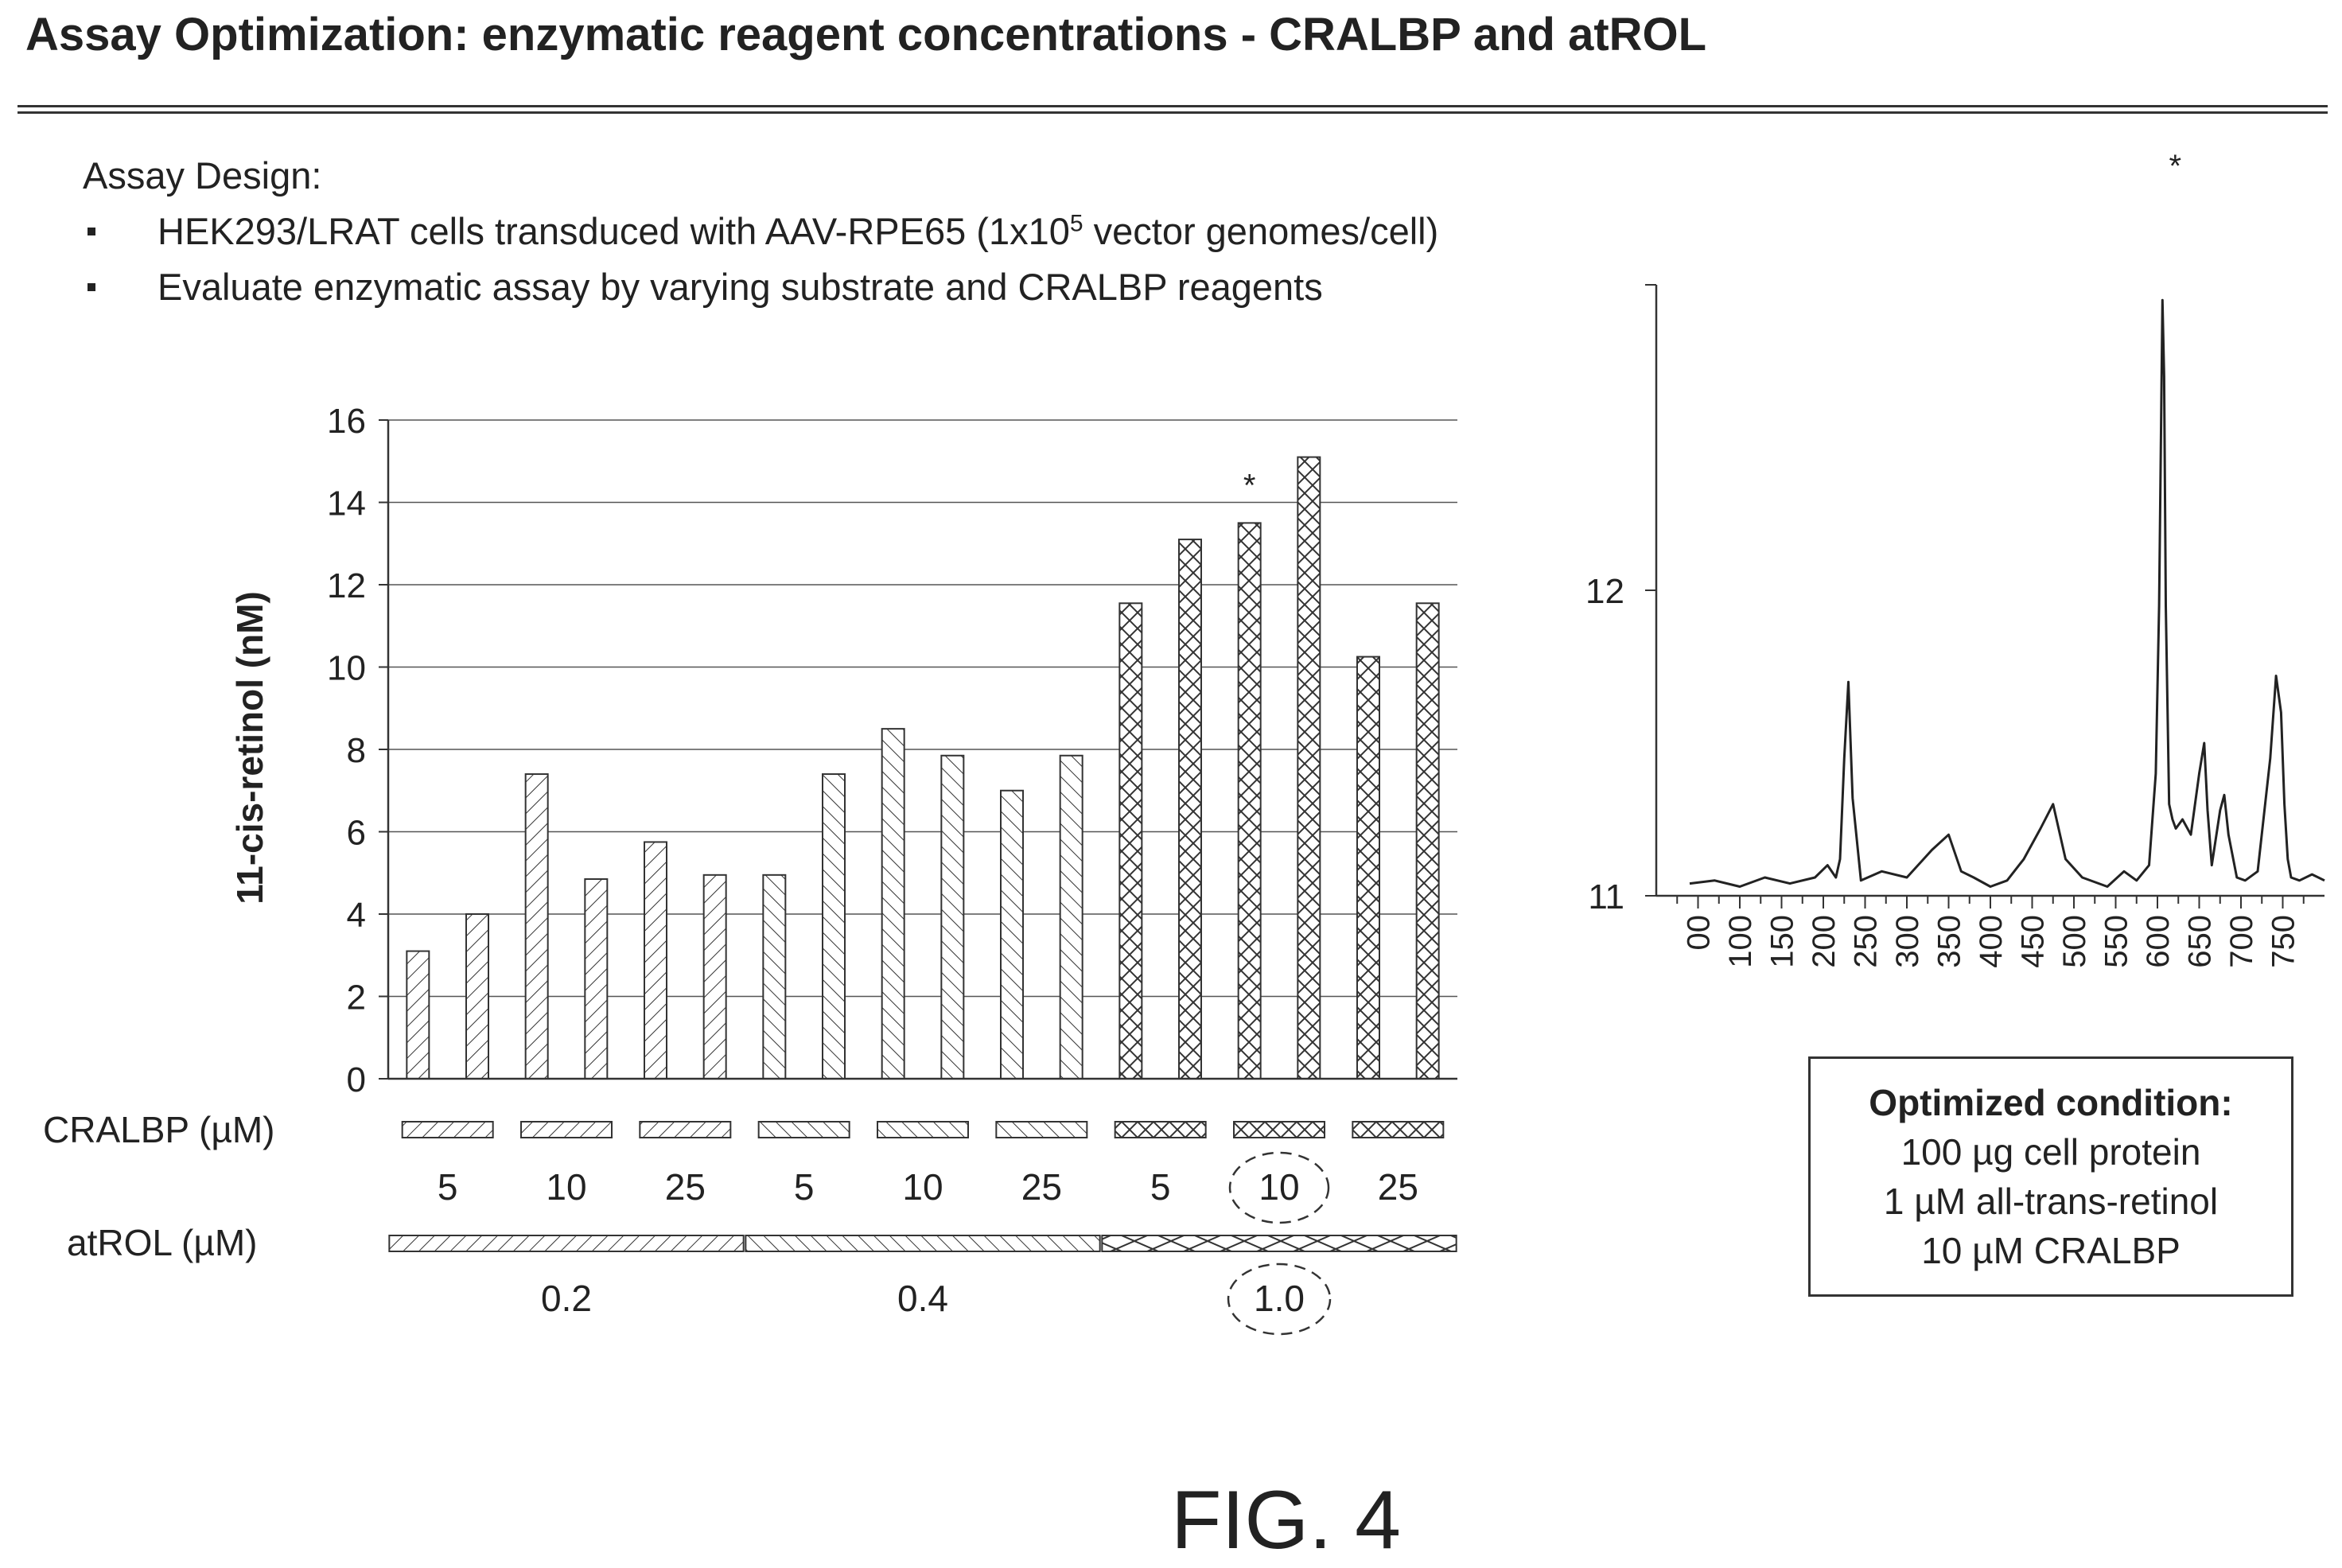 The width and height of the screenshot is (2342, 1568). Describe the element at coordinates (356, 750) in the screenshot. I see `y-tick-label: 8` at that location.